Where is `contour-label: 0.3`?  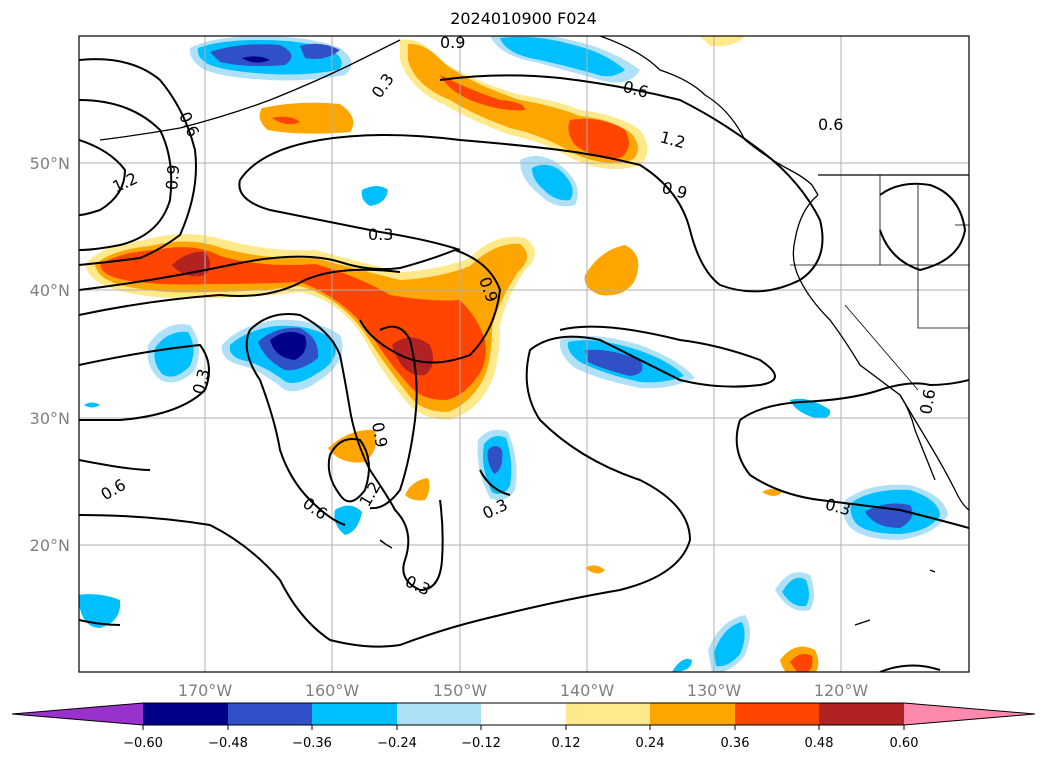 contour-label: 0.3 is located at coordinates (380, 234).